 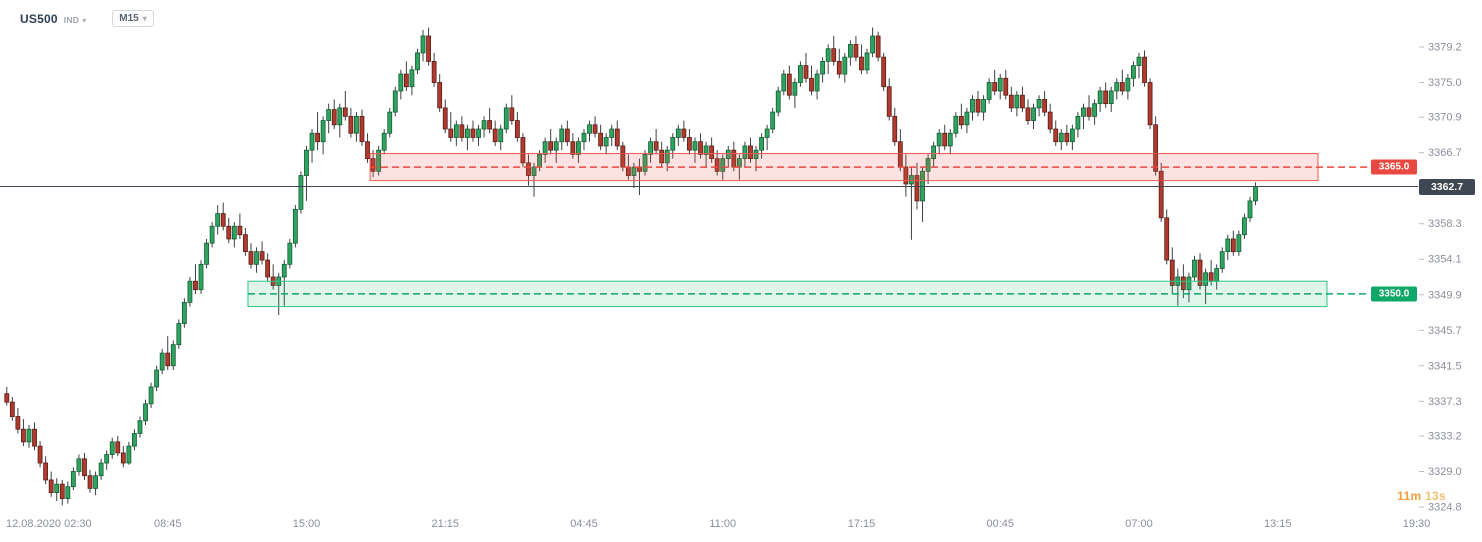 I want to click on timeframe-label: M15, so click(x=129, y=18).